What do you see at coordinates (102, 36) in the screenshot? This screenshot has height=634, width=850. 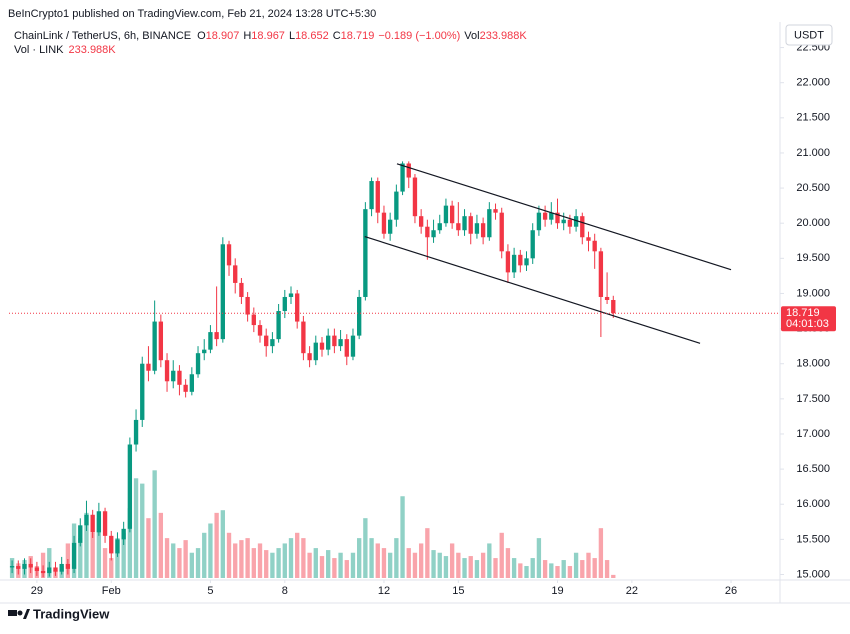 I see `symbol: ChainLink / TetherUS, 6h, BINANCE` at bounding box center [102, 36].